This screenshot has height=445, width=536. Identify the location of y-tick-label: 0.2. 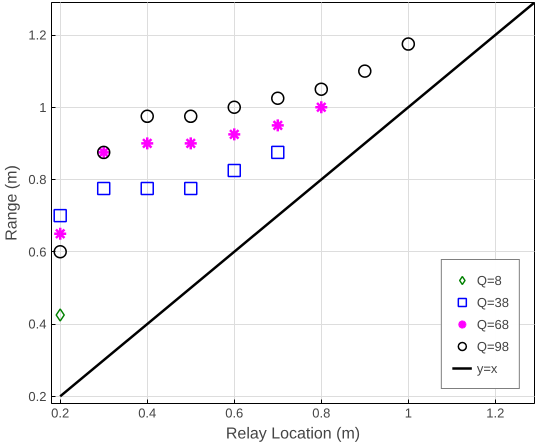
(37, 396).